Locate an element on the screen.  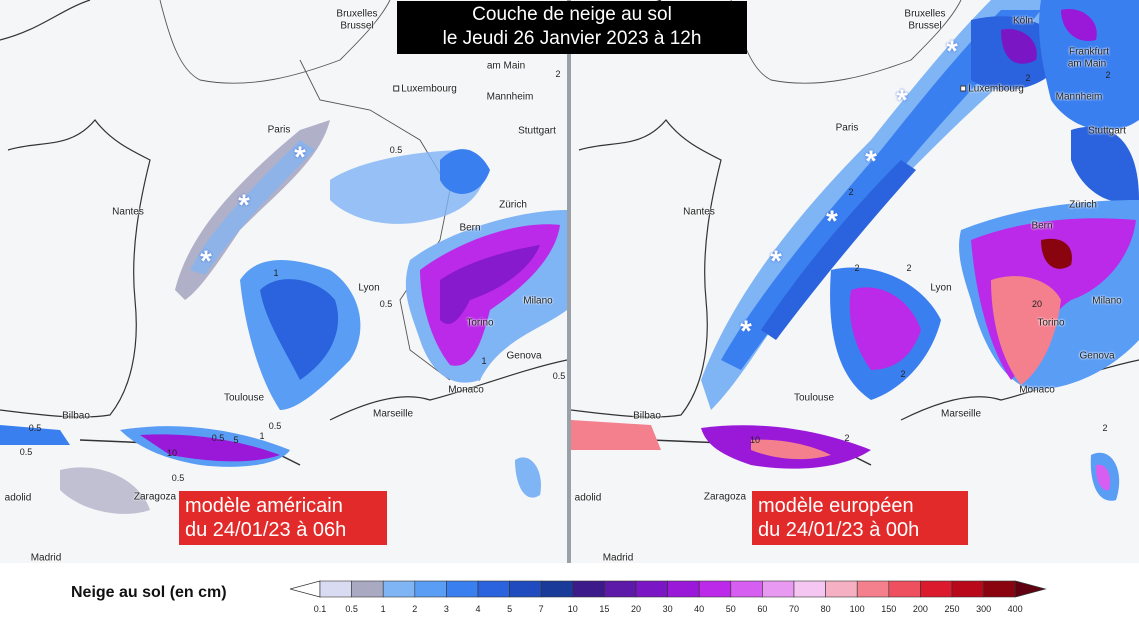
city-label: Zaragoza is located at coordinates (155, 497).